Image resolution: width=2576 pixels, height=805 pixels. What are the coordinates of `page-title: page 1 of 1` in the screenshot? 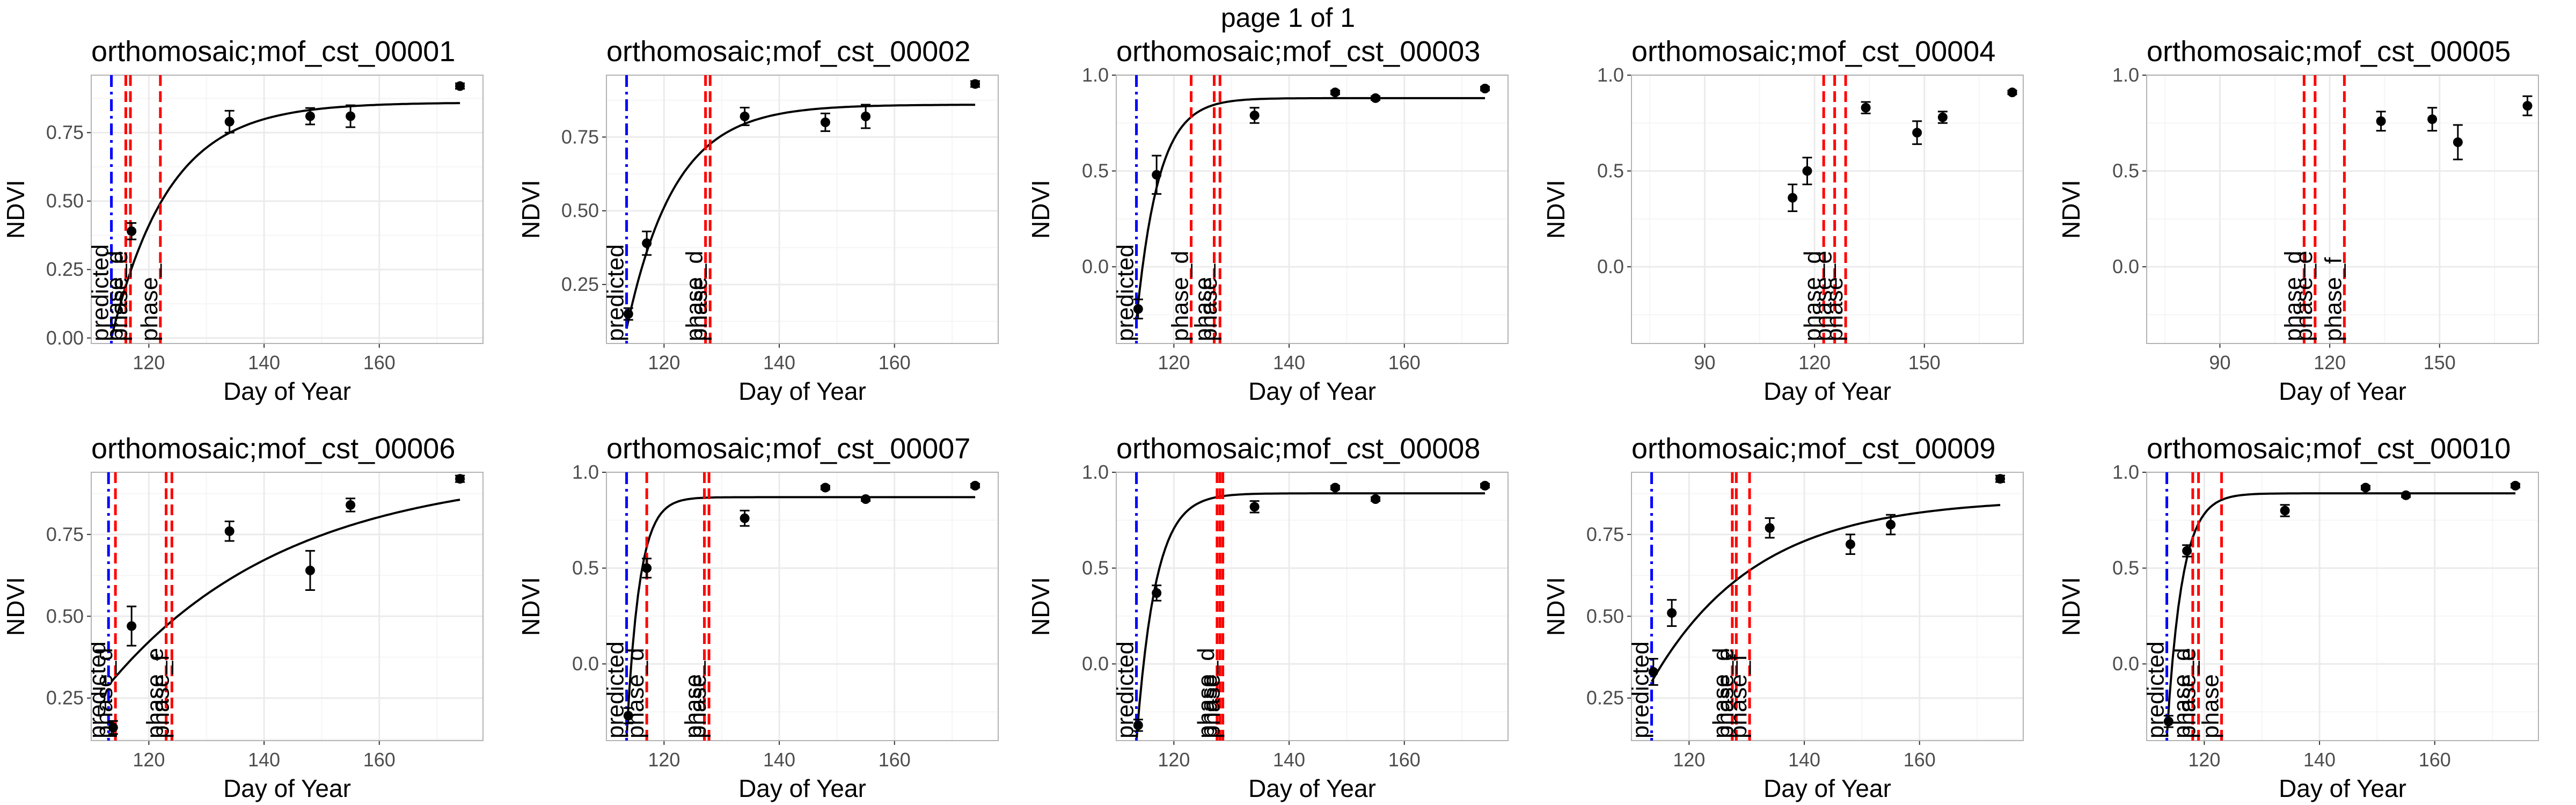 It's located at (1288, 18).